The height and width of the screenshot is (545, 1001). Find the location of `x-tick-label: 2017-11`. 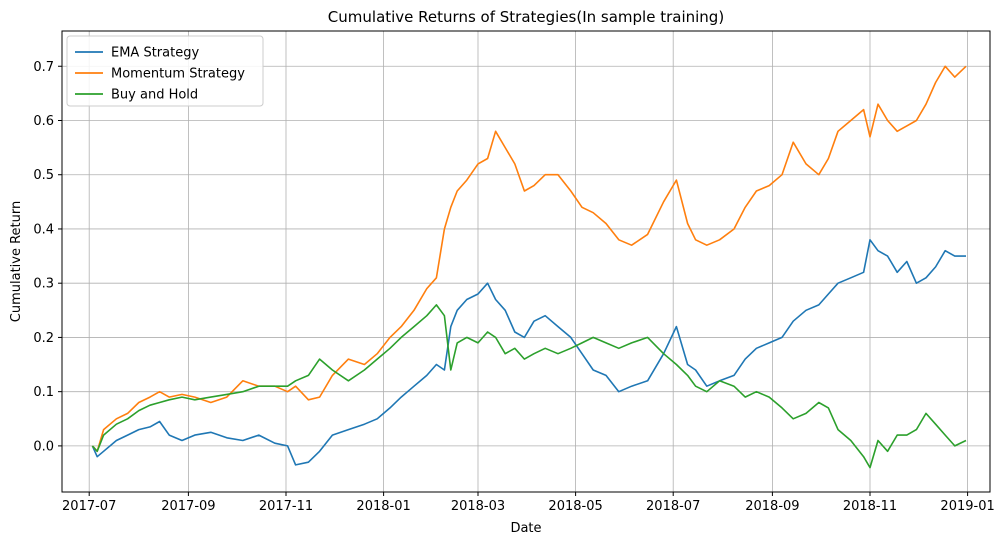

x-tick-label: 2017-11 is located at coordinates (286, 506).